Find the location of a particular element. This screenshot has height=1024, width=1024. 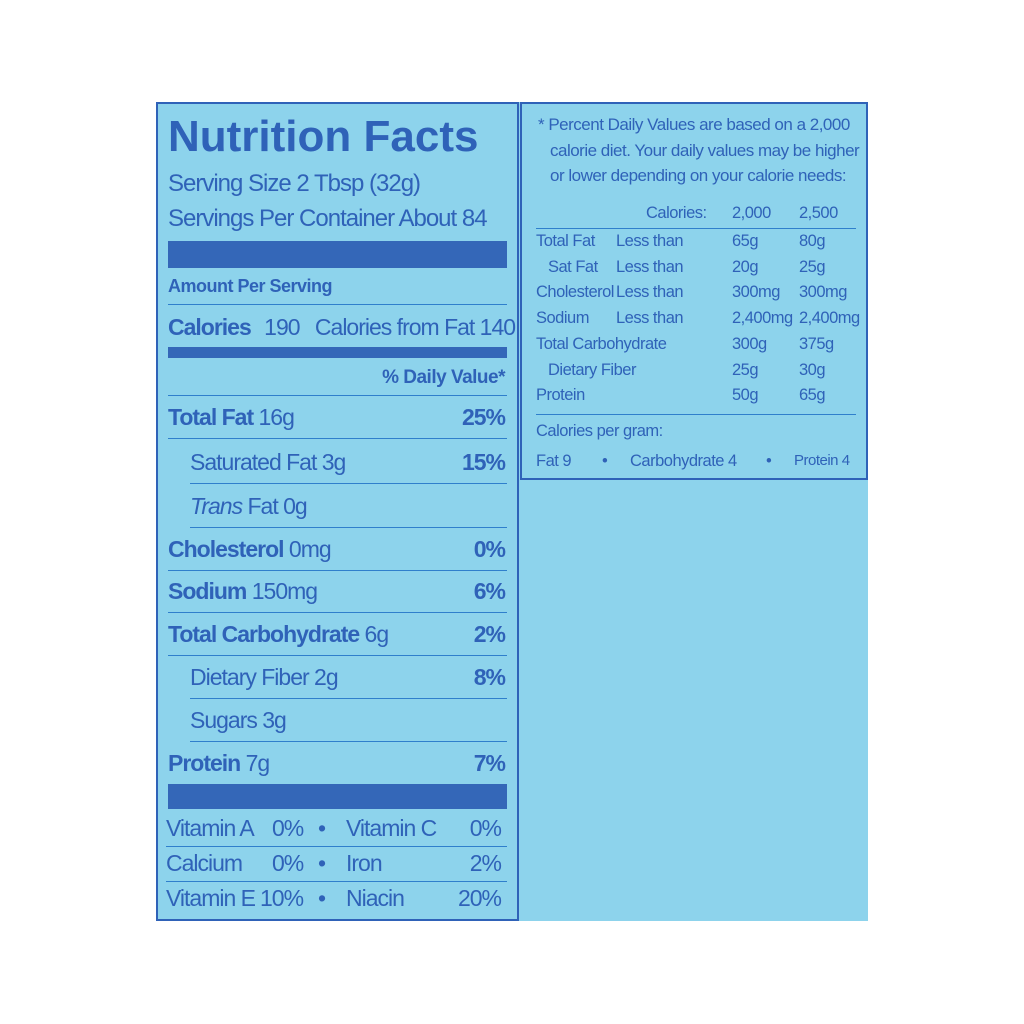

daily-value-v1: 20g is located at coordinates (745, 266).